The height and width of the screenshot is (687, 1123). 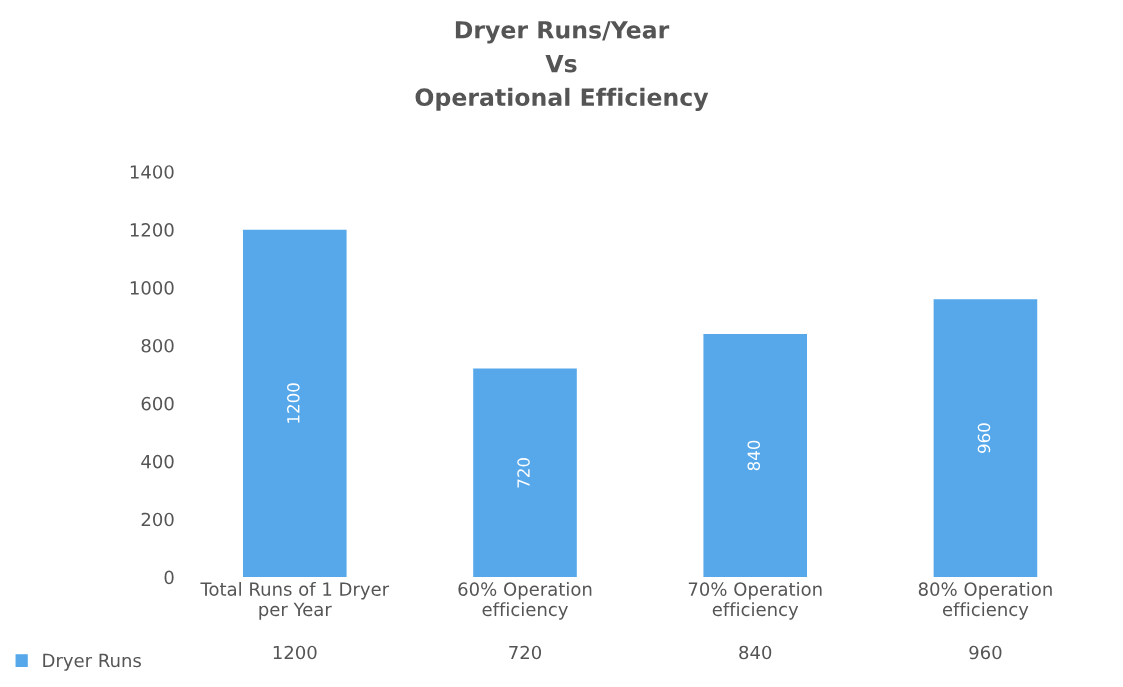 What do you see at coordinates (157, 403) in the screenshot?
I see `y-tick-label: 600` at bounding box center [157, 403].